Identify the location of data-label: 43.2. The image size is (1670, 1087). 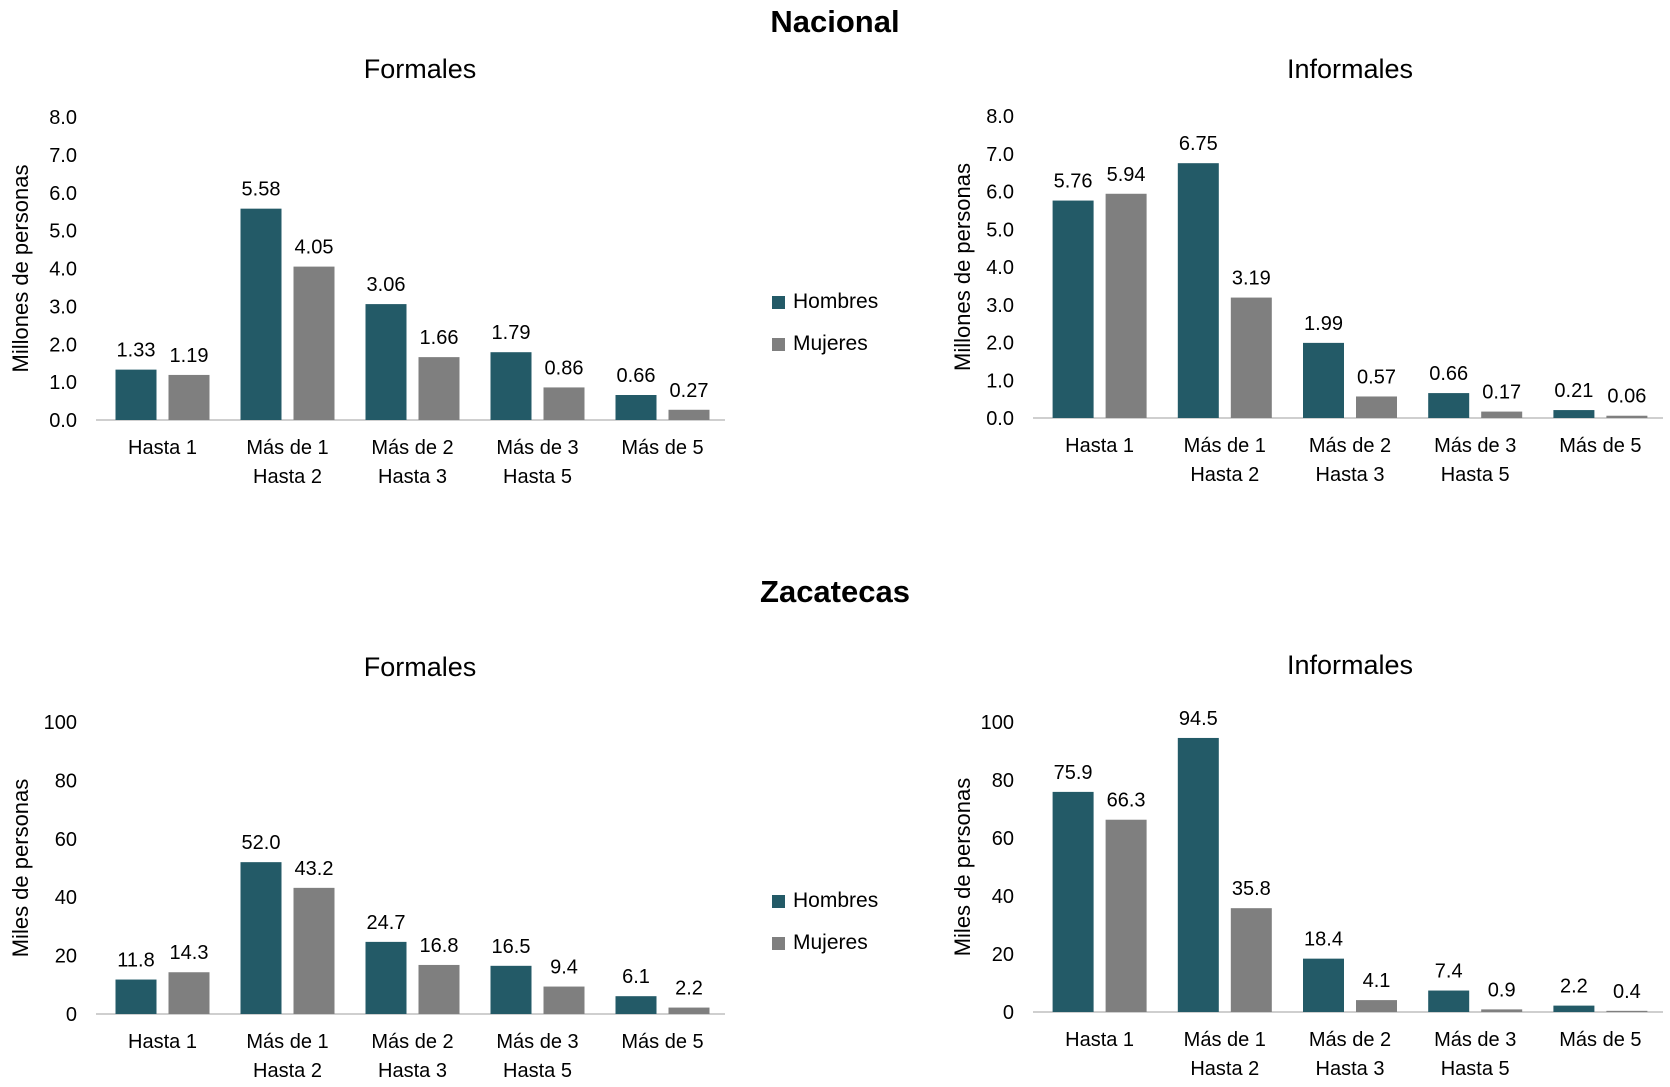
(314, 869).